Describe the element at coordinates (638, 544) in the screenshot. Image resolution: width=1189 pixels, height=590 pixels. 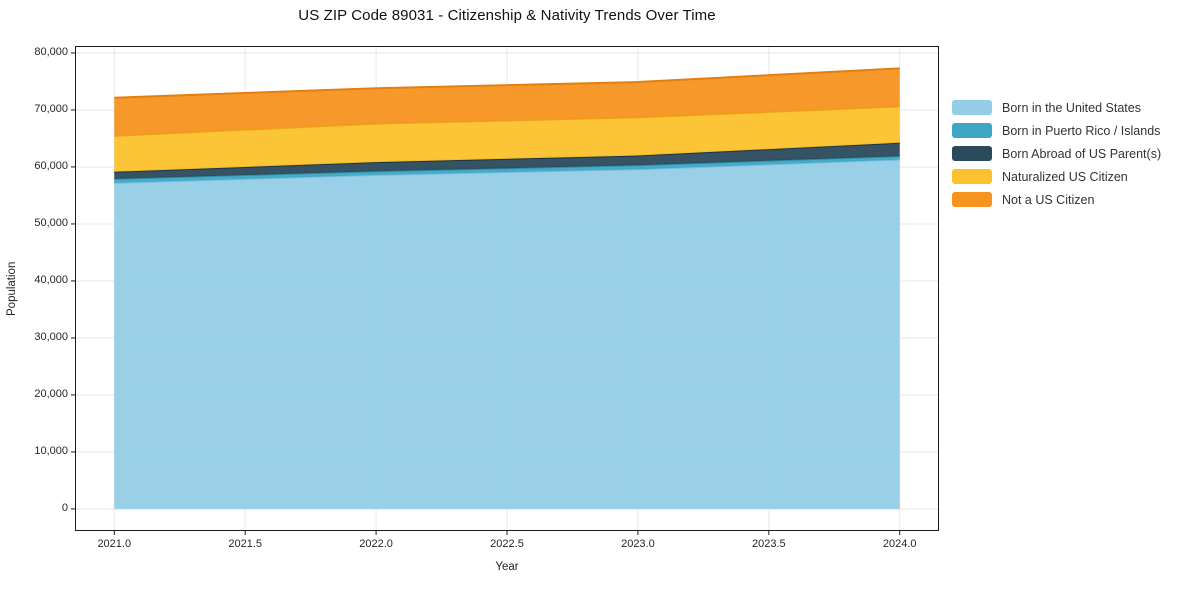
I see `x-tick-label: 2023.0` at that location.